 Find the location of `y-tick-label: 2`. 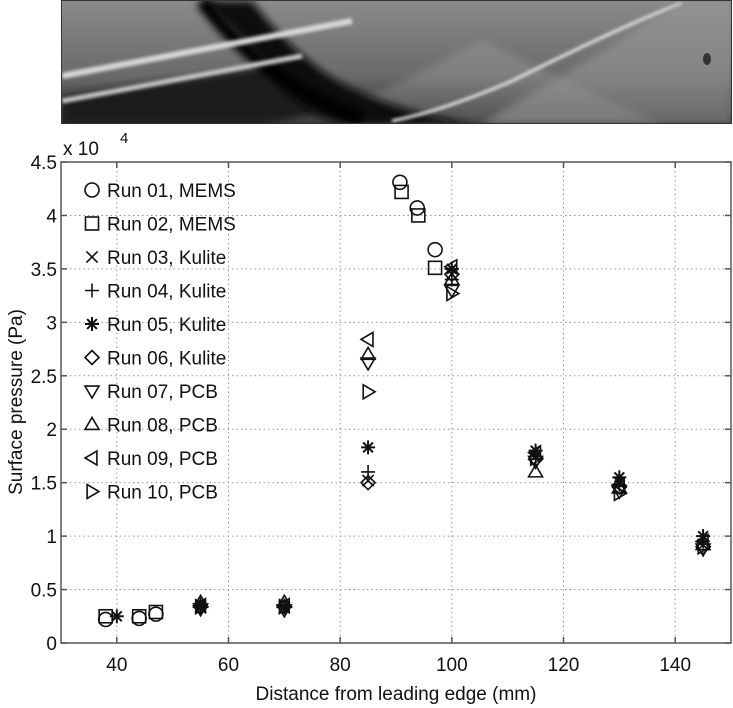

y-tick-label: 2 is located at coordinates (51, 430).